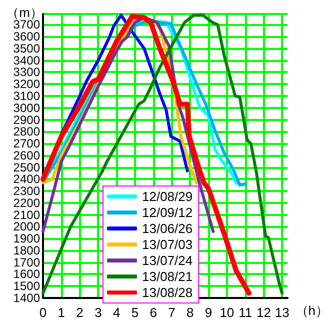 This screenshot has height=322, width=331. What do you see at coordinates (26, 167) in the screenshot?
I see `y-tick-label: 2500` at bounding box center [26, 167].